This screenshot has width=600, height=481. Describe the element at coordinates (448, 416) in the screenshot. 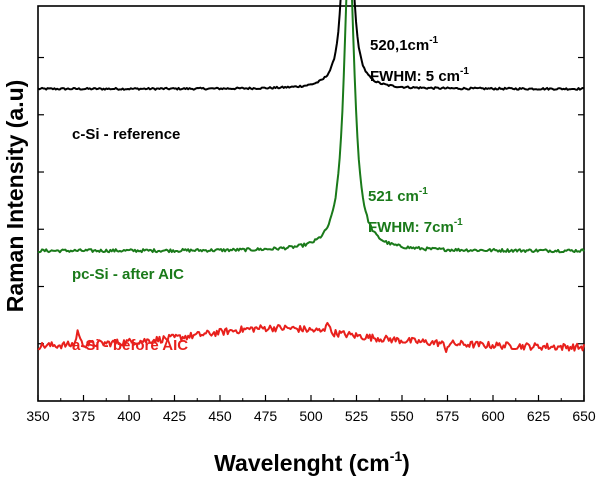

I see `x-tick-label: 575` at that location.